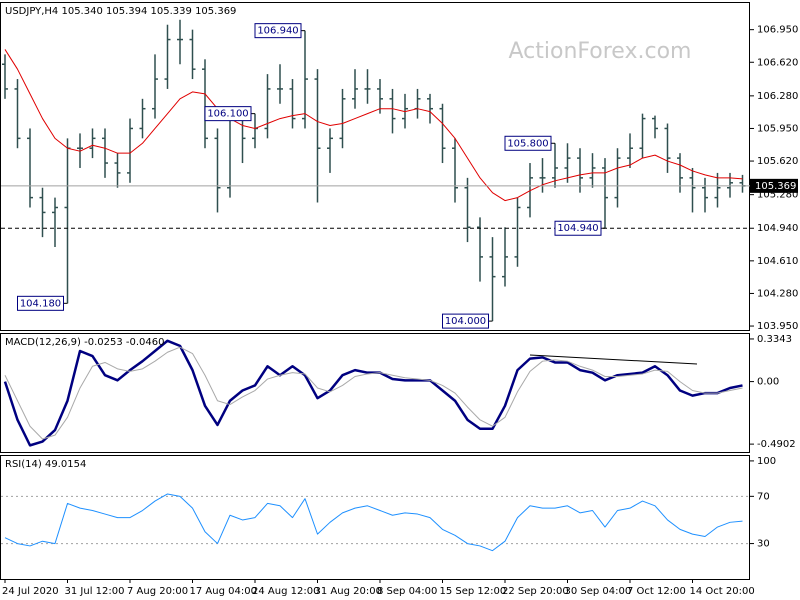 Image resolution: width=800 pixels, height=600 pixels. What do you see at coordinates (777, 96) in the screenshot?
I see `y-tick-label: 106.280` at bounding box center [777, 96].